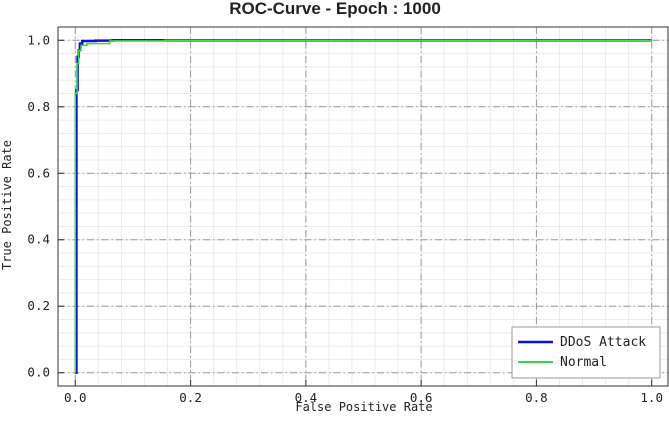 The image size is (669, 426). Describe the element at coordinates (38, 372) in the screenshot. I see `y-tick-label: 0.0` at that location.